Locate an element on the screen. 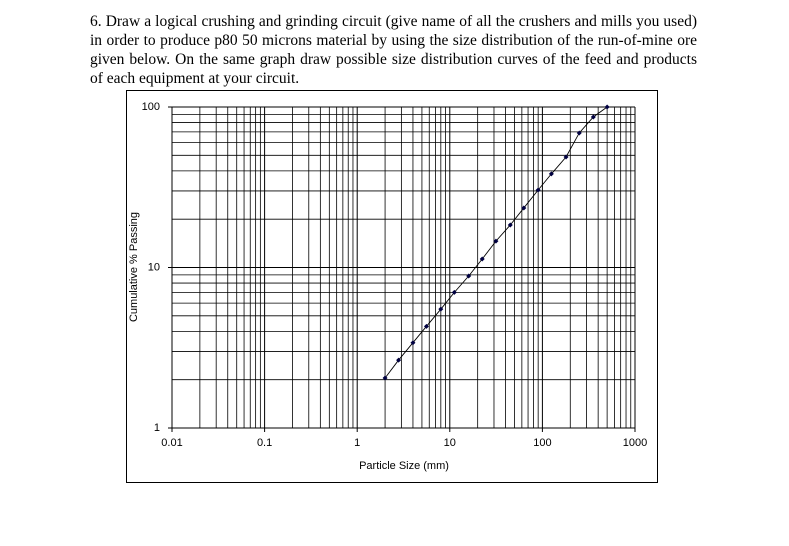 The image size is (789, 546). x-tick-label: 1 is located at coordinates (357, 443).